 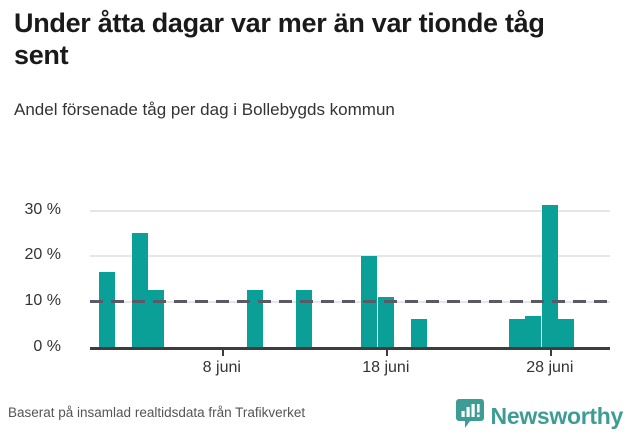 What do you see at coordinates (386, 367) in the screenshot?
I see `x-axis-tick-label: 18 juni` at bounding box center [386, 367].